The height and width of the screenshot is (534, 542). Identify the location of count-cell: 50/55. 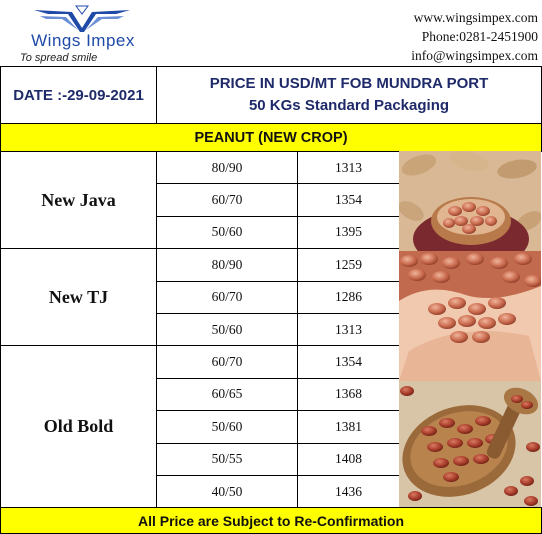
(227, 459).